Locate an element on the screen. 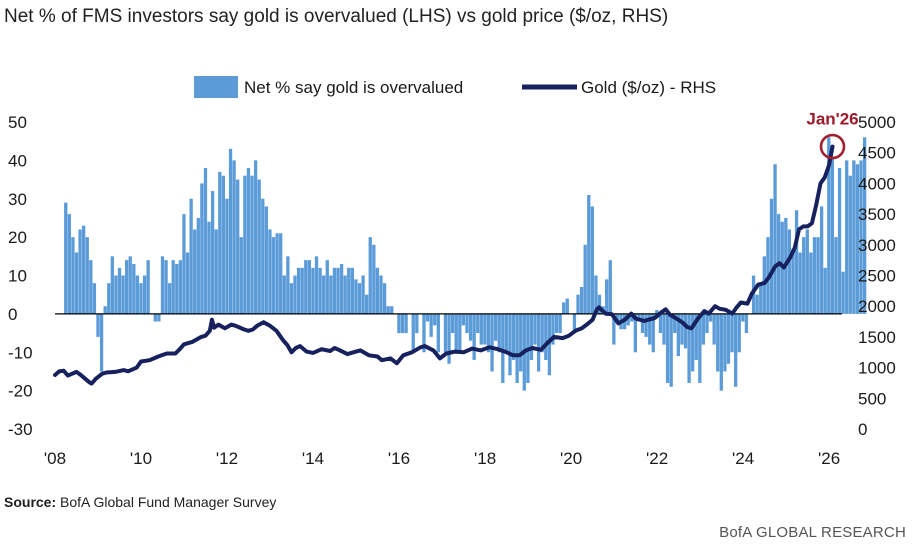 The width and height of the screenshot is (914, 547). y-left-tick-label: 10 is located at coordinates (17, 276).